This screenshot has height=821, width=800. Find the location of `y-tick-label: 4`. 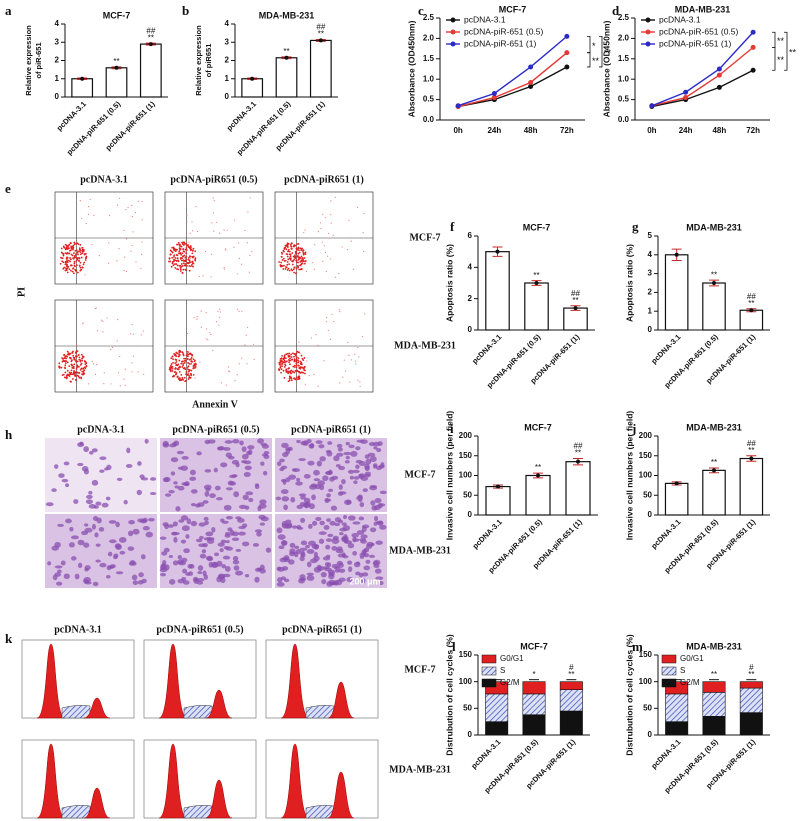

y-tick-label: 4 is located at coordinates (470, 266).